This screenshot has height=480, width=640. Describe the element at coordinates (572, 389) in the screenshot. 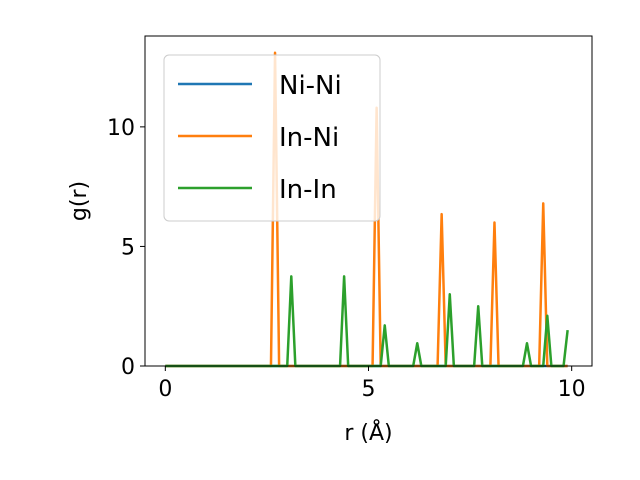

I see `x-tick-label: 10` at that location.